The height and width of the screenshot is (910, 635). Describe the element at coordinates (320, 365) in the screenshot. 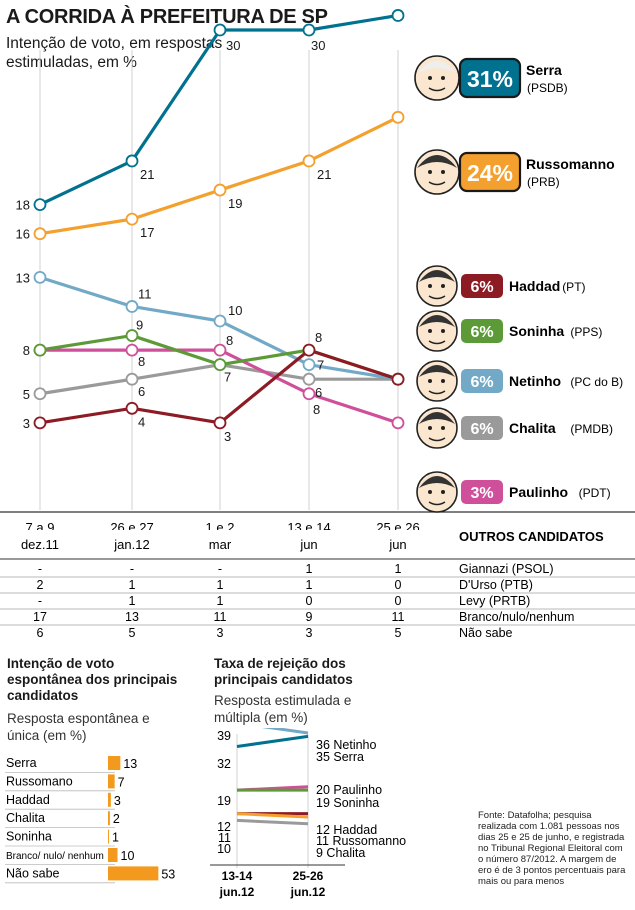

I see `data-label: 7` at that location.